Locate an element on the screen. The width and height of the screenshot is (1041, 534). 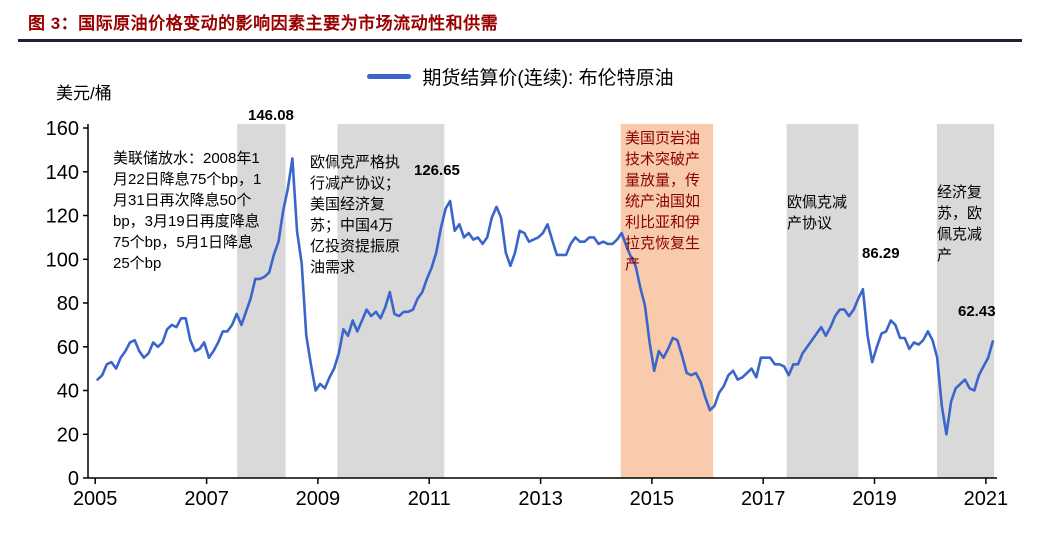
svg-text: 2005 is located at coordinates (95, 499).